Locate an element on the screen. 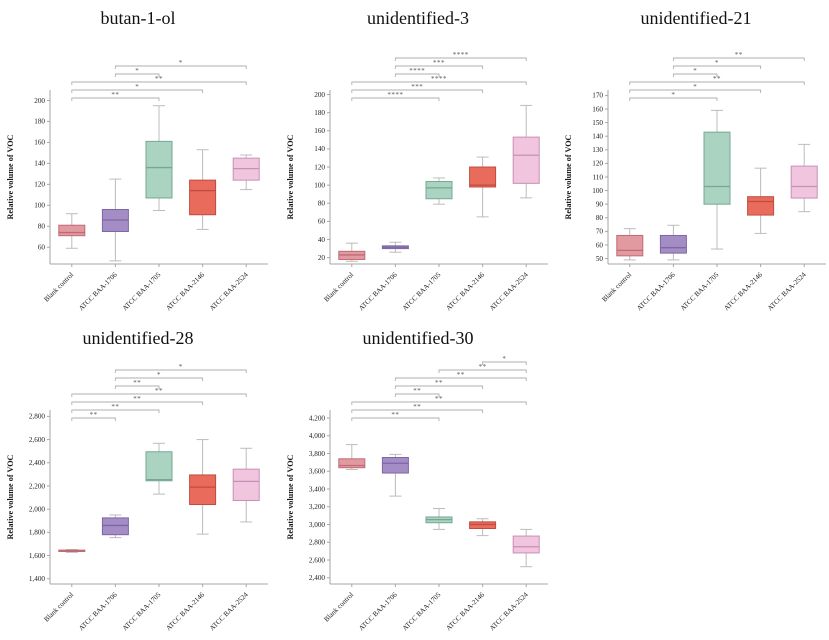  y-tick-label: 3,000 is located at coordinates (317, 525).